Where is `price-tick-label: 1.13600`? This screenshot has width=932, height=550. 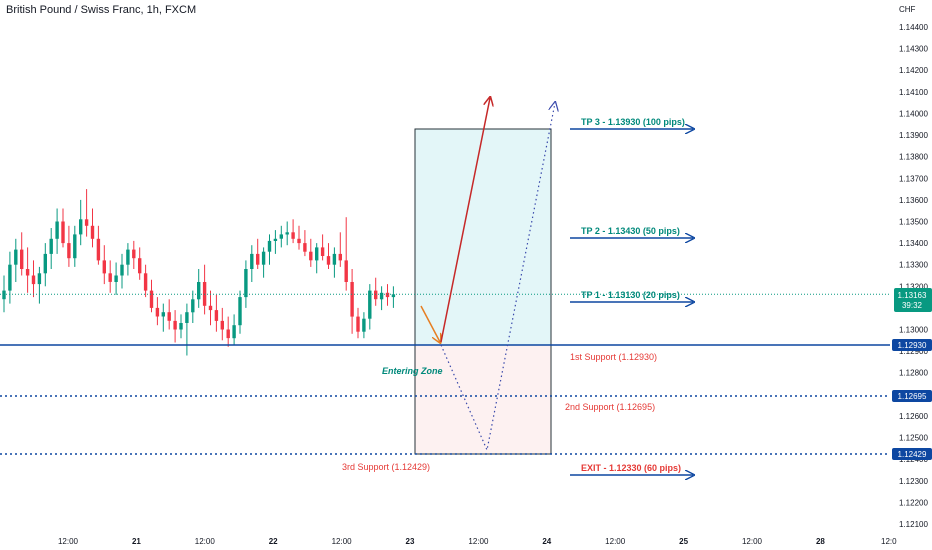 price-tick-label: 1.13600 is located at coordinates (913, 200).